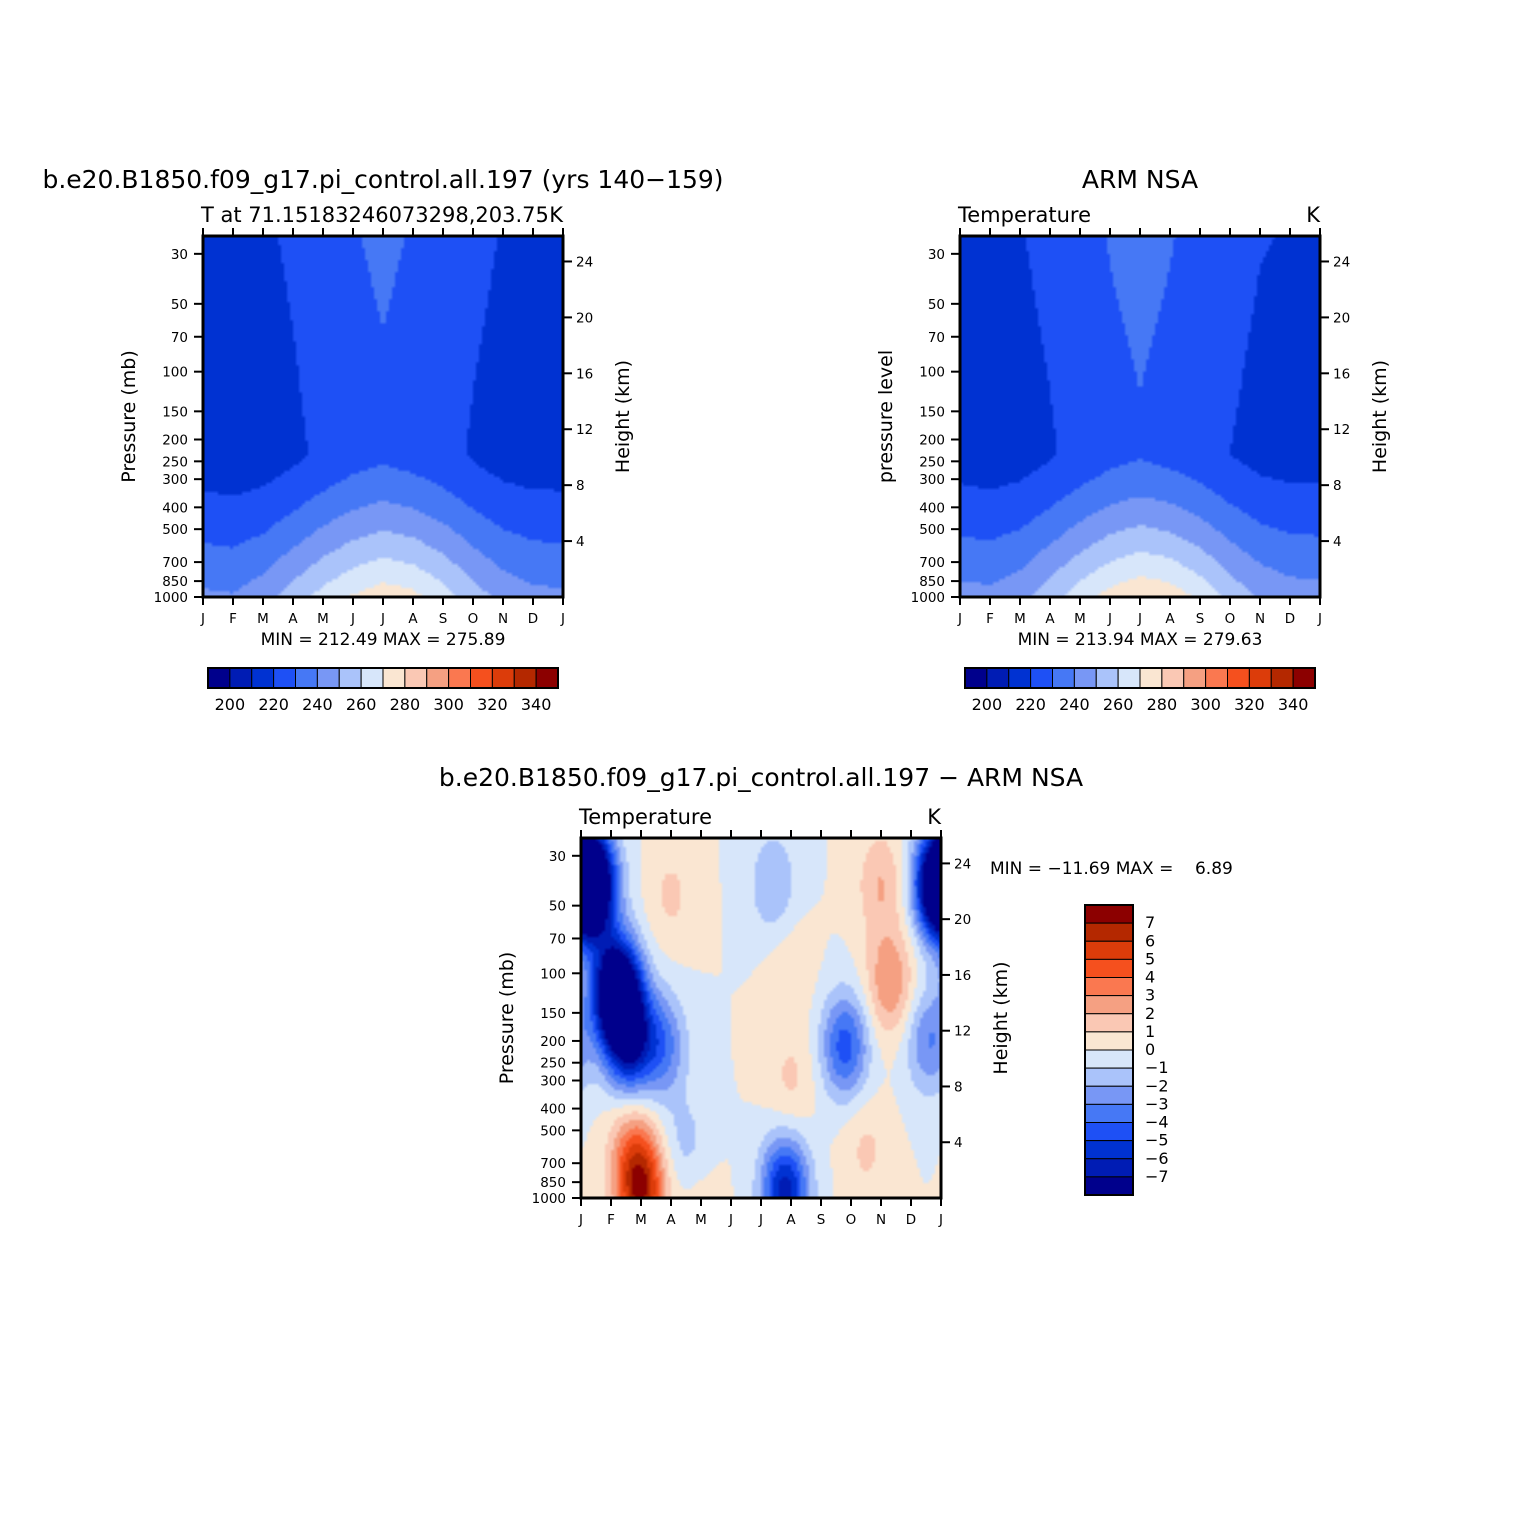  Describe the element at coordinates (1150, 922) in the screenshot. I see `colorbar-label: 7` at that location.